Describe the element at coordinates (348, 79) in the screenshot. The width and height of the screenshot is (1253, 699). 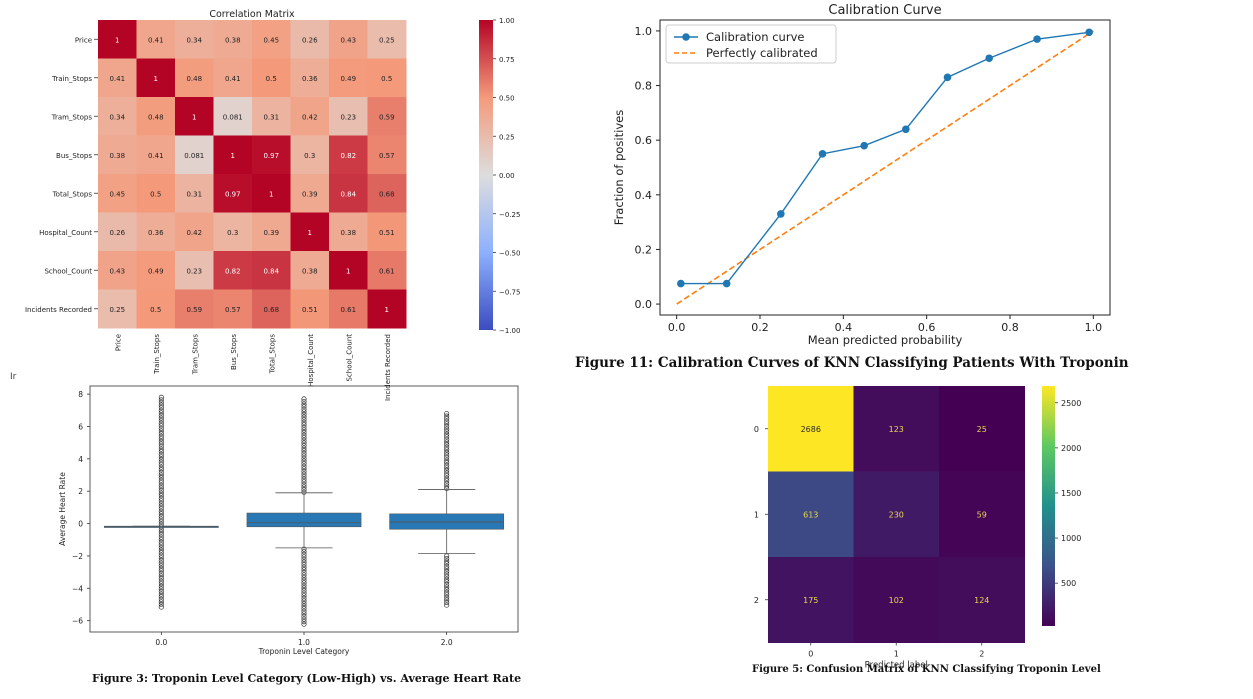
I see `heatmap-cell-label: 0.49` at that location.